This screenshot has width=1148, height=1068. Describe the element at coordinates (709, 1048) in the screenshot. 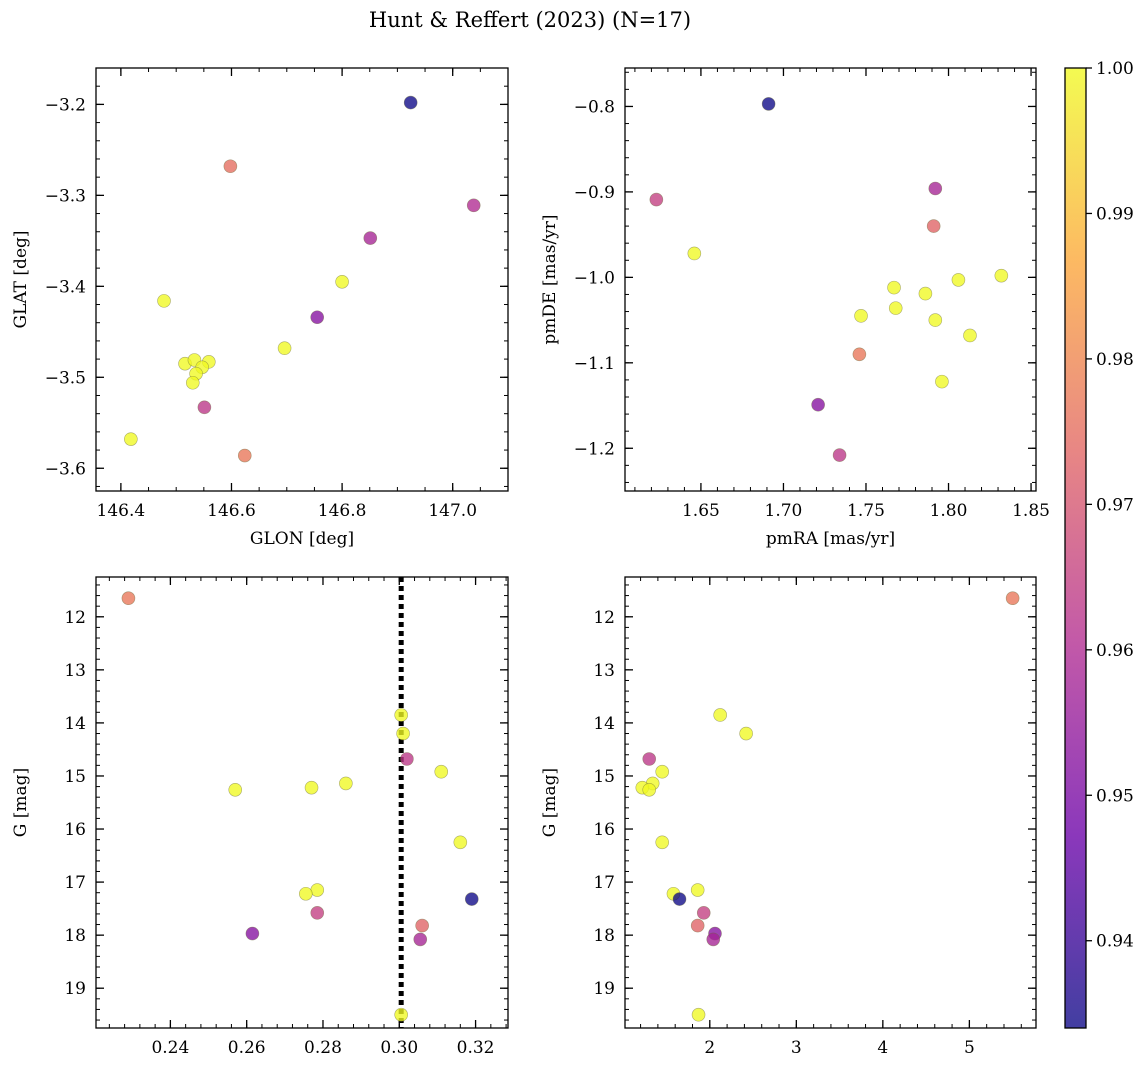

I see `x-tick-label: 2` at that location.